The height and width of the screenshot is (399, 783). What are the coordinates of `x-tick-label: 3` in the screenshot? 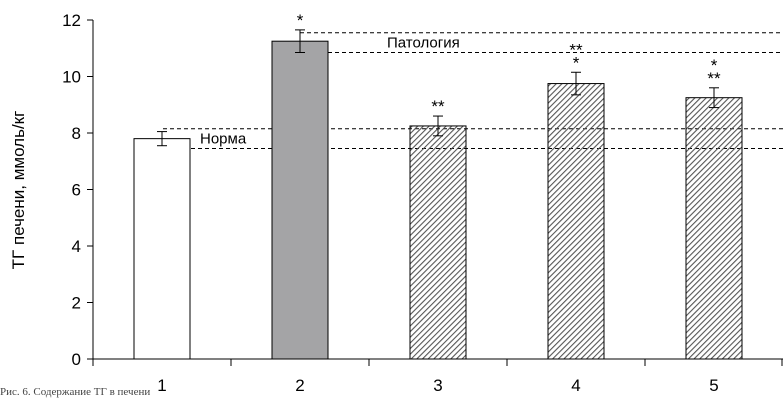 It's located at (437, 385).